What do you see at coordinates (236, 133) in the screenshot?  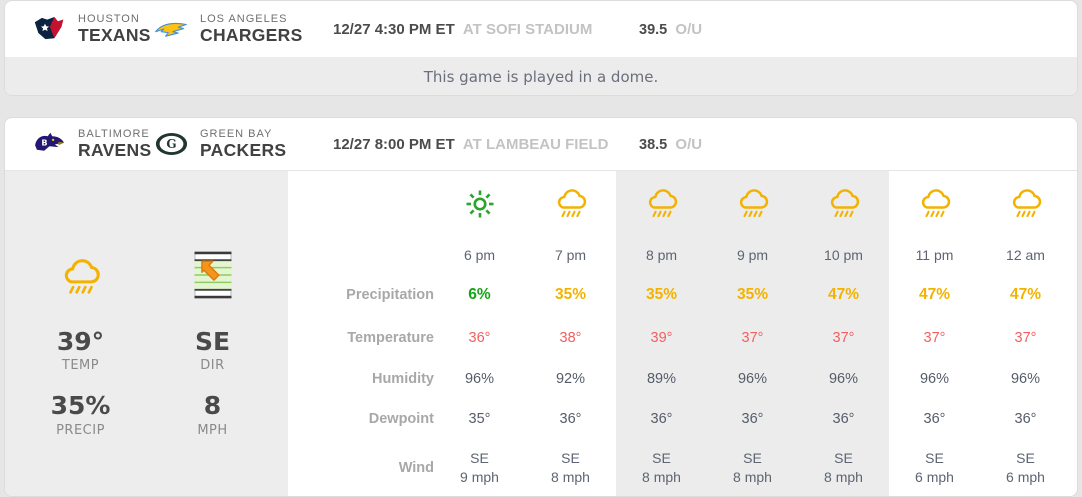 I see `home-team-city: GREEN BAY` at bounding box center [236, 133].